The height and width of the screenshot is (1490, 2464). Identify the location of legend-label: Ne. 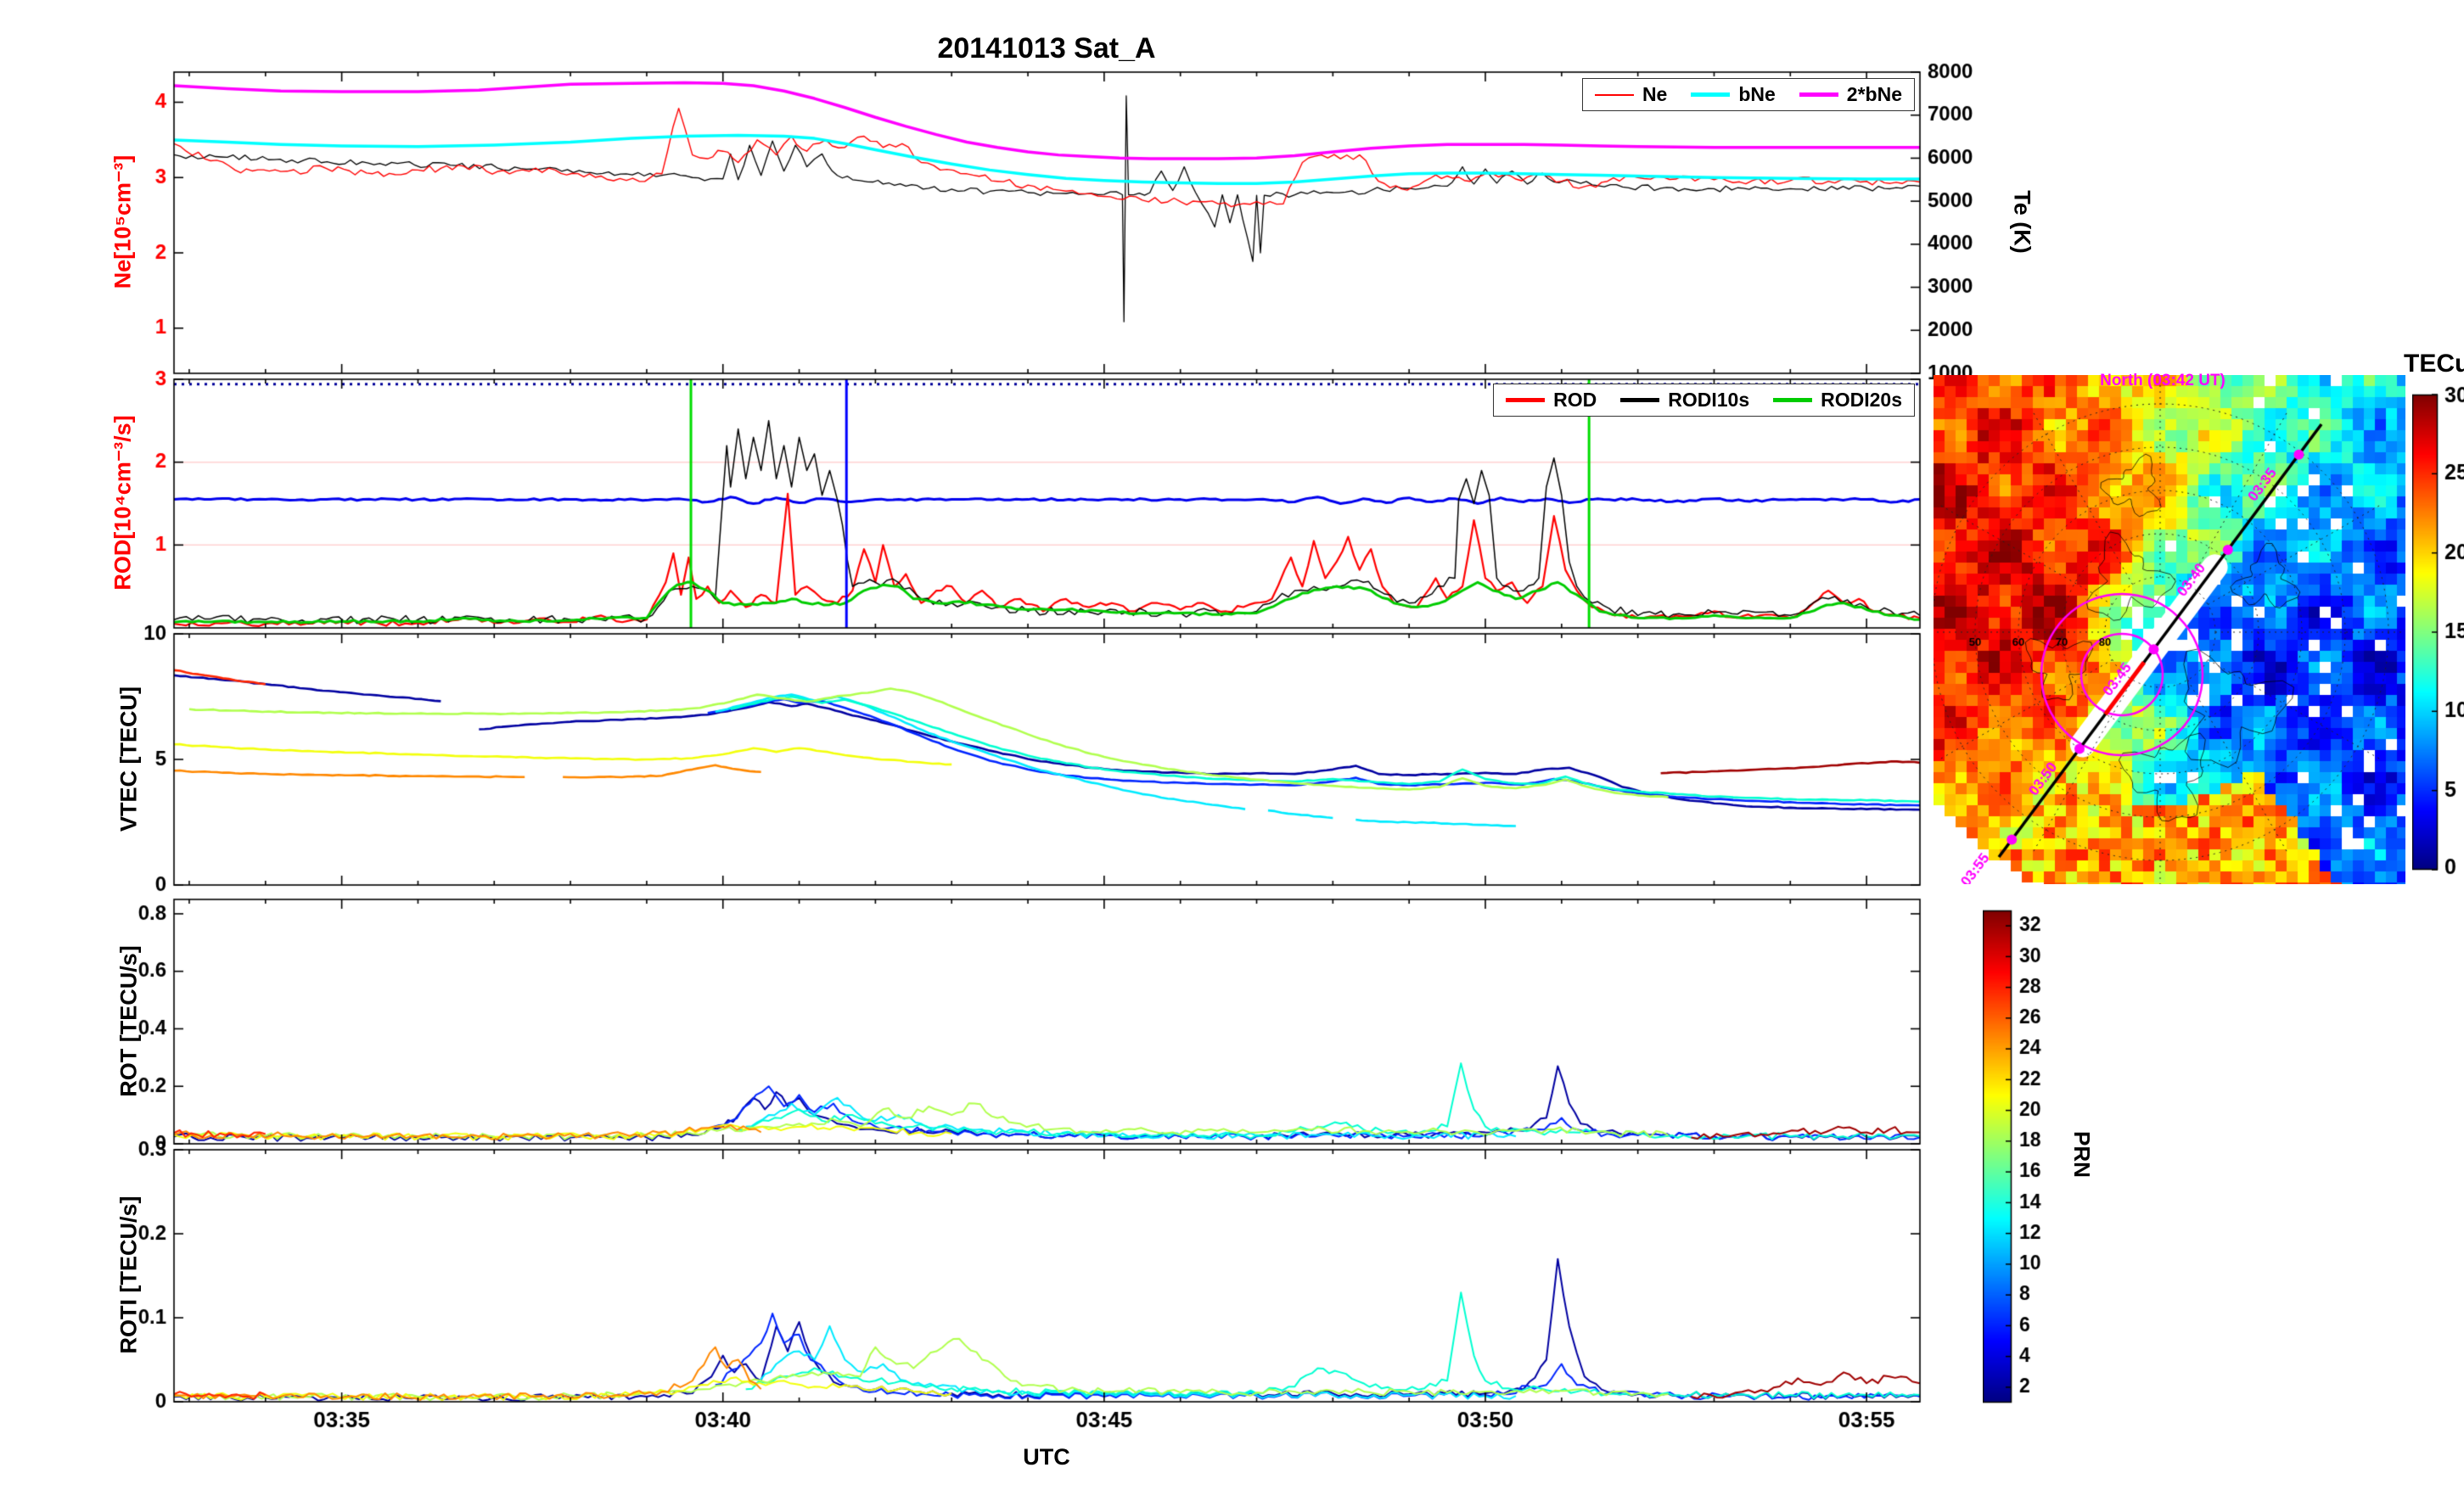
(1655, 94).